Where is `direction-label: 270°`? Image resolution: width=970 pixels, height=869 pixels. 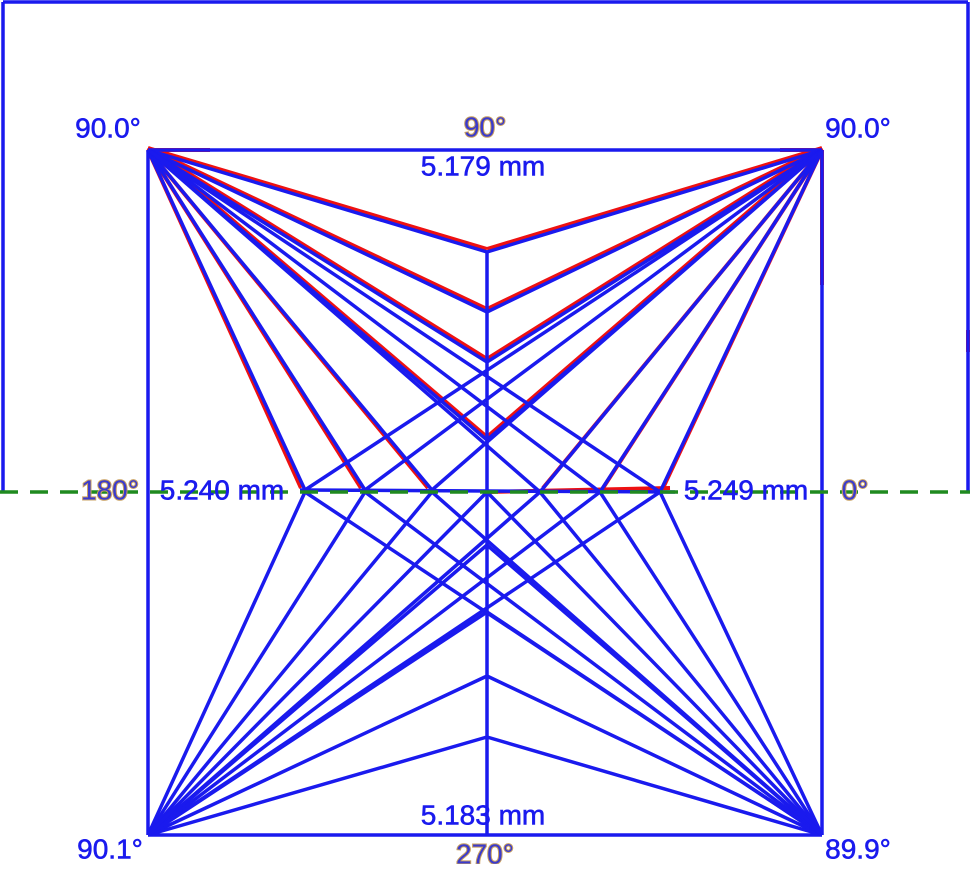
direction-label: 270° is located at coordinates (485, 851).